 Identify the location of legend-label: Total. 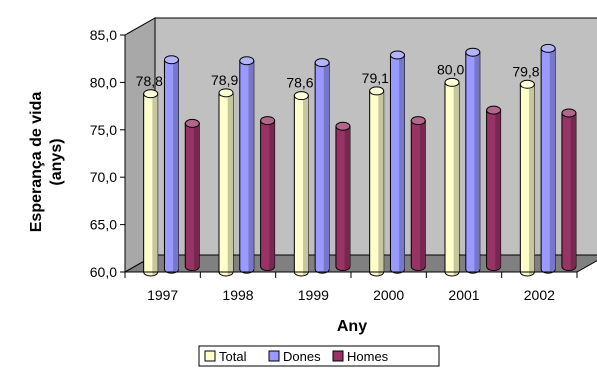
(233, 356).